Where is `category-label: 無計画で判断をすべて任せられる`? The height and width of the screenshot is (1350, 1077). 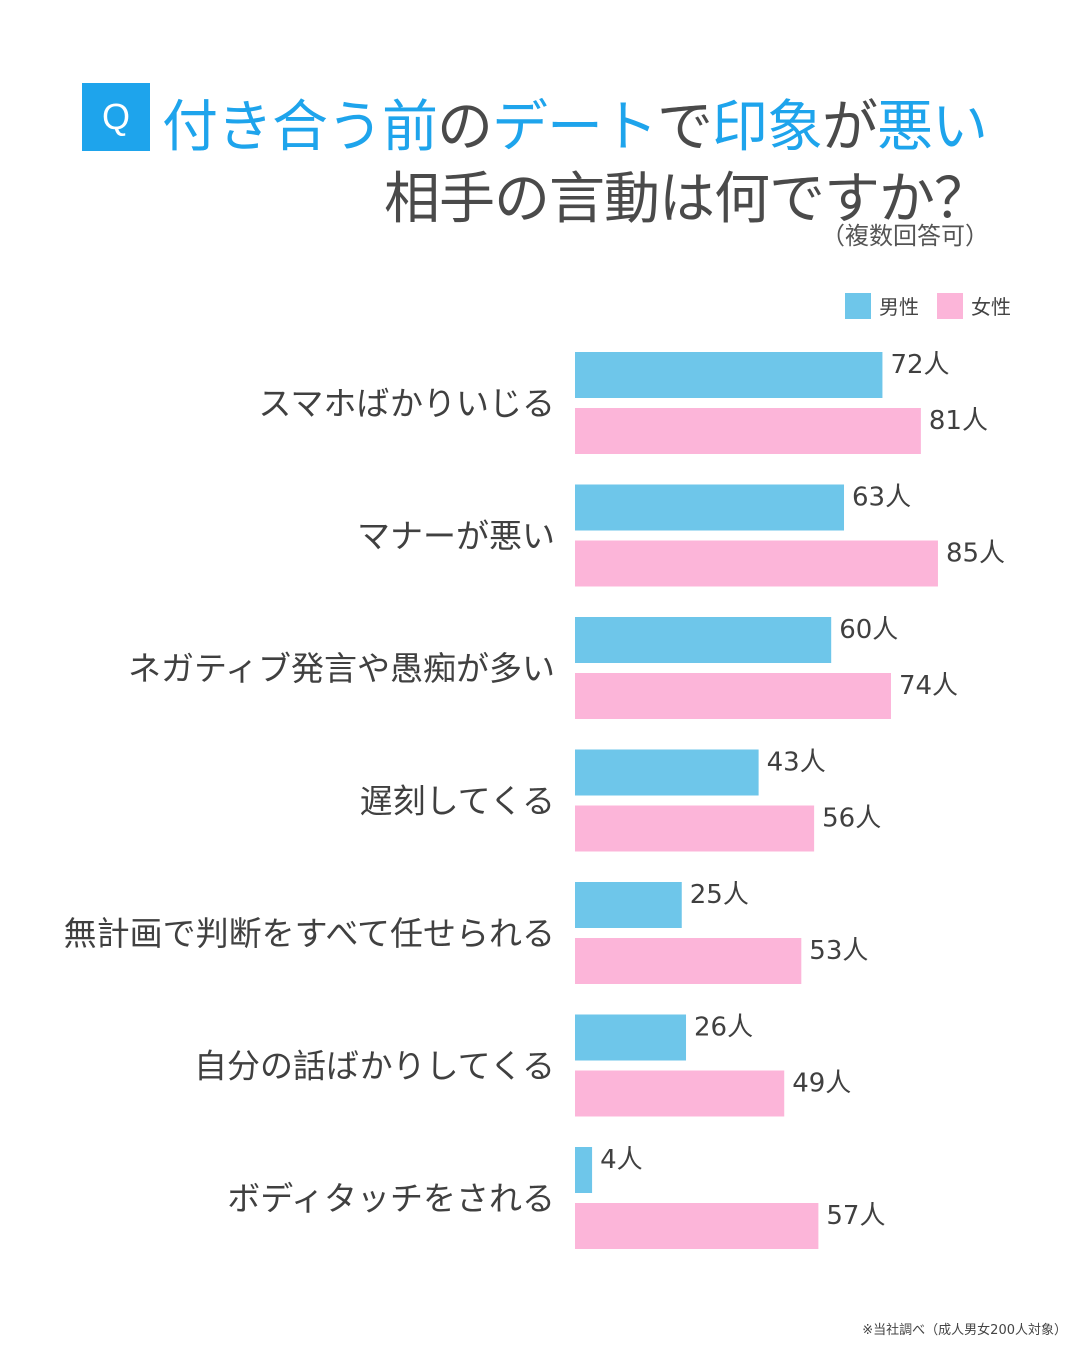
category-label: 無計画で判断をすべて任せられる is located at coordinates (309, 933).